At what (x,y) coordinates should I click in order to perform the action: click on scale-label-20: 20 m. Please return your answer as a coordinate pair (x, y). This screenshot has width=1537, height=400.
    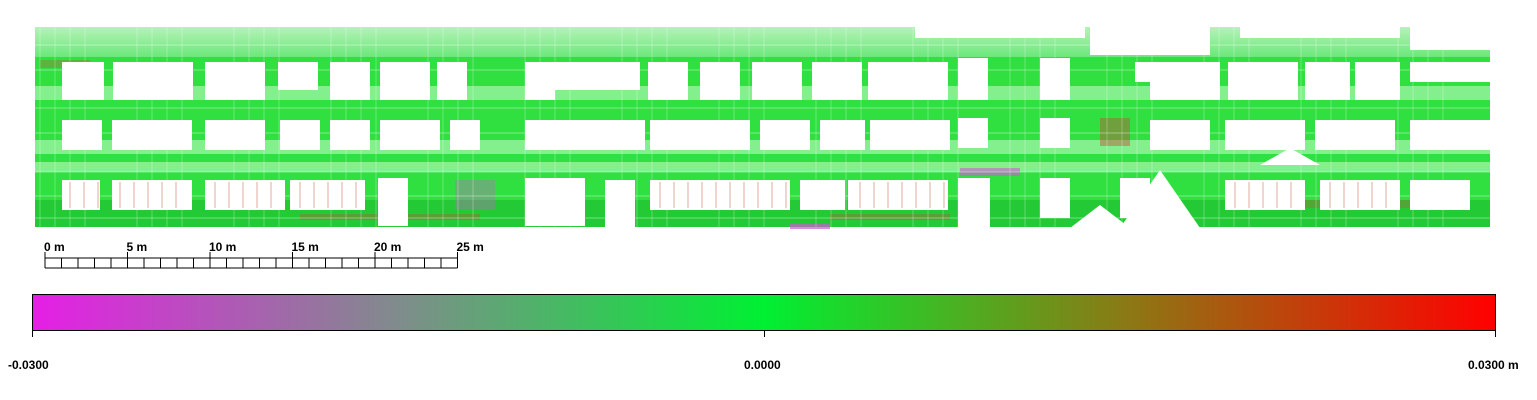
    Looking at the image, I should click on (387, 247).